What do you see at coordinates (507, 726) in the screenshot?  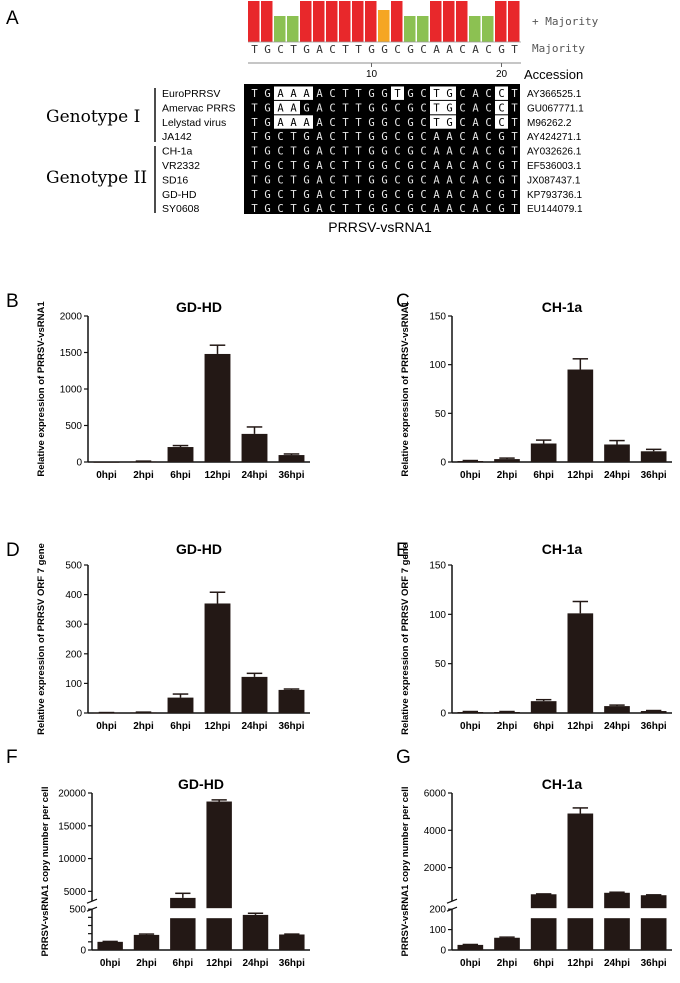 I see `x-tick-label: 2hpi` at bounding box center [507, 726].